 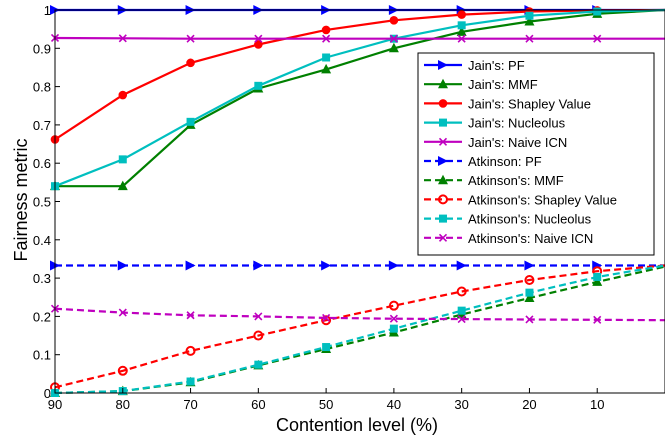 I want to click on x-tick-label: 30, so click(x=461, y=404).